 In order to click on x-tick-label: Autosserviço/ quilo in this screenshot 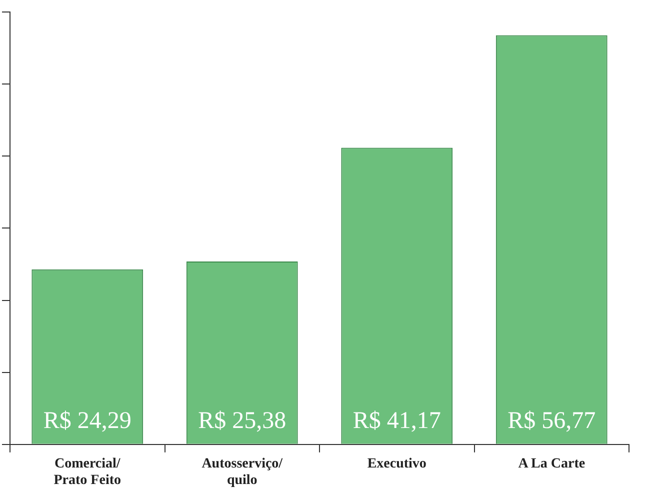, I will do `click(243, 472)`.